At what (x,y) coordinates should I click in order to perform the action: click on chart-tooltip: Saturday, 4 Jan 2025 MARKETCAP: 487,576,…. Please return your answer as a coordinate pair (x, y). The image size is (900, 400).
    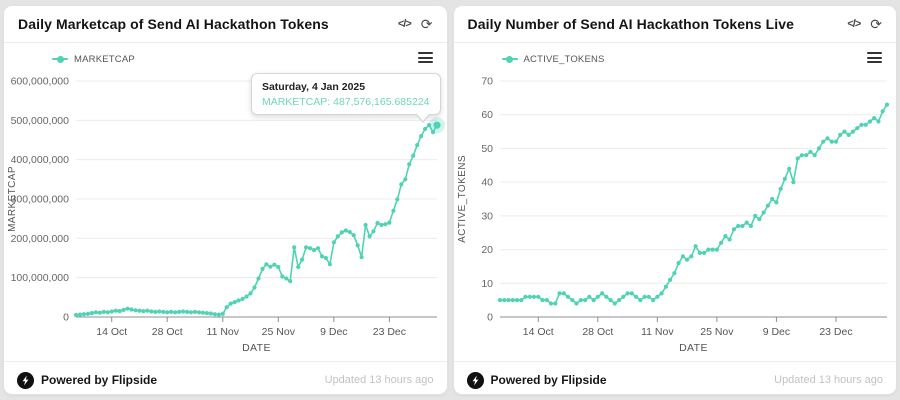
    Looking at the image, I should click on (345, 98).